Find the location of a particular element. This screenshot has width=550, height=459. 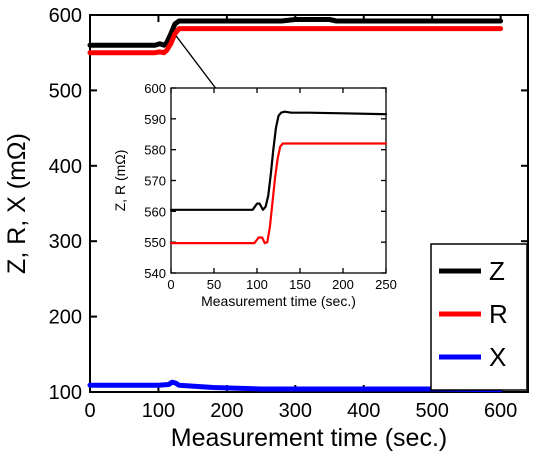

legend: ZRX is located at coordinates (479, 317).